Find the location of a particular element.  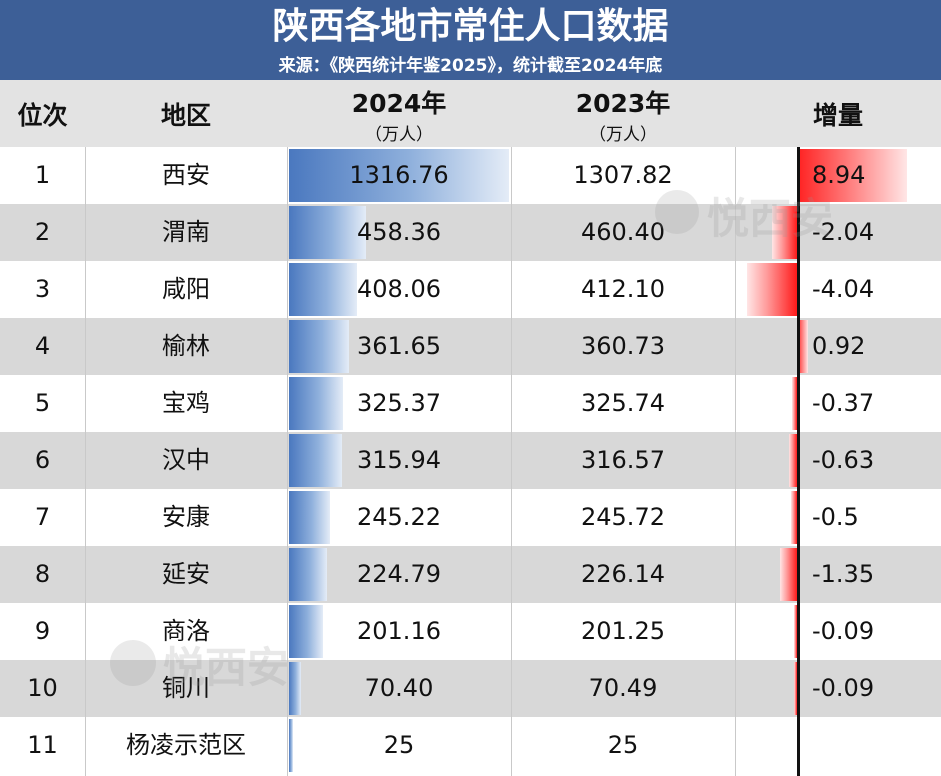

table-row: 3 咸阳 408.06 412.10 -4.04 is located at coordinates (470, 289).